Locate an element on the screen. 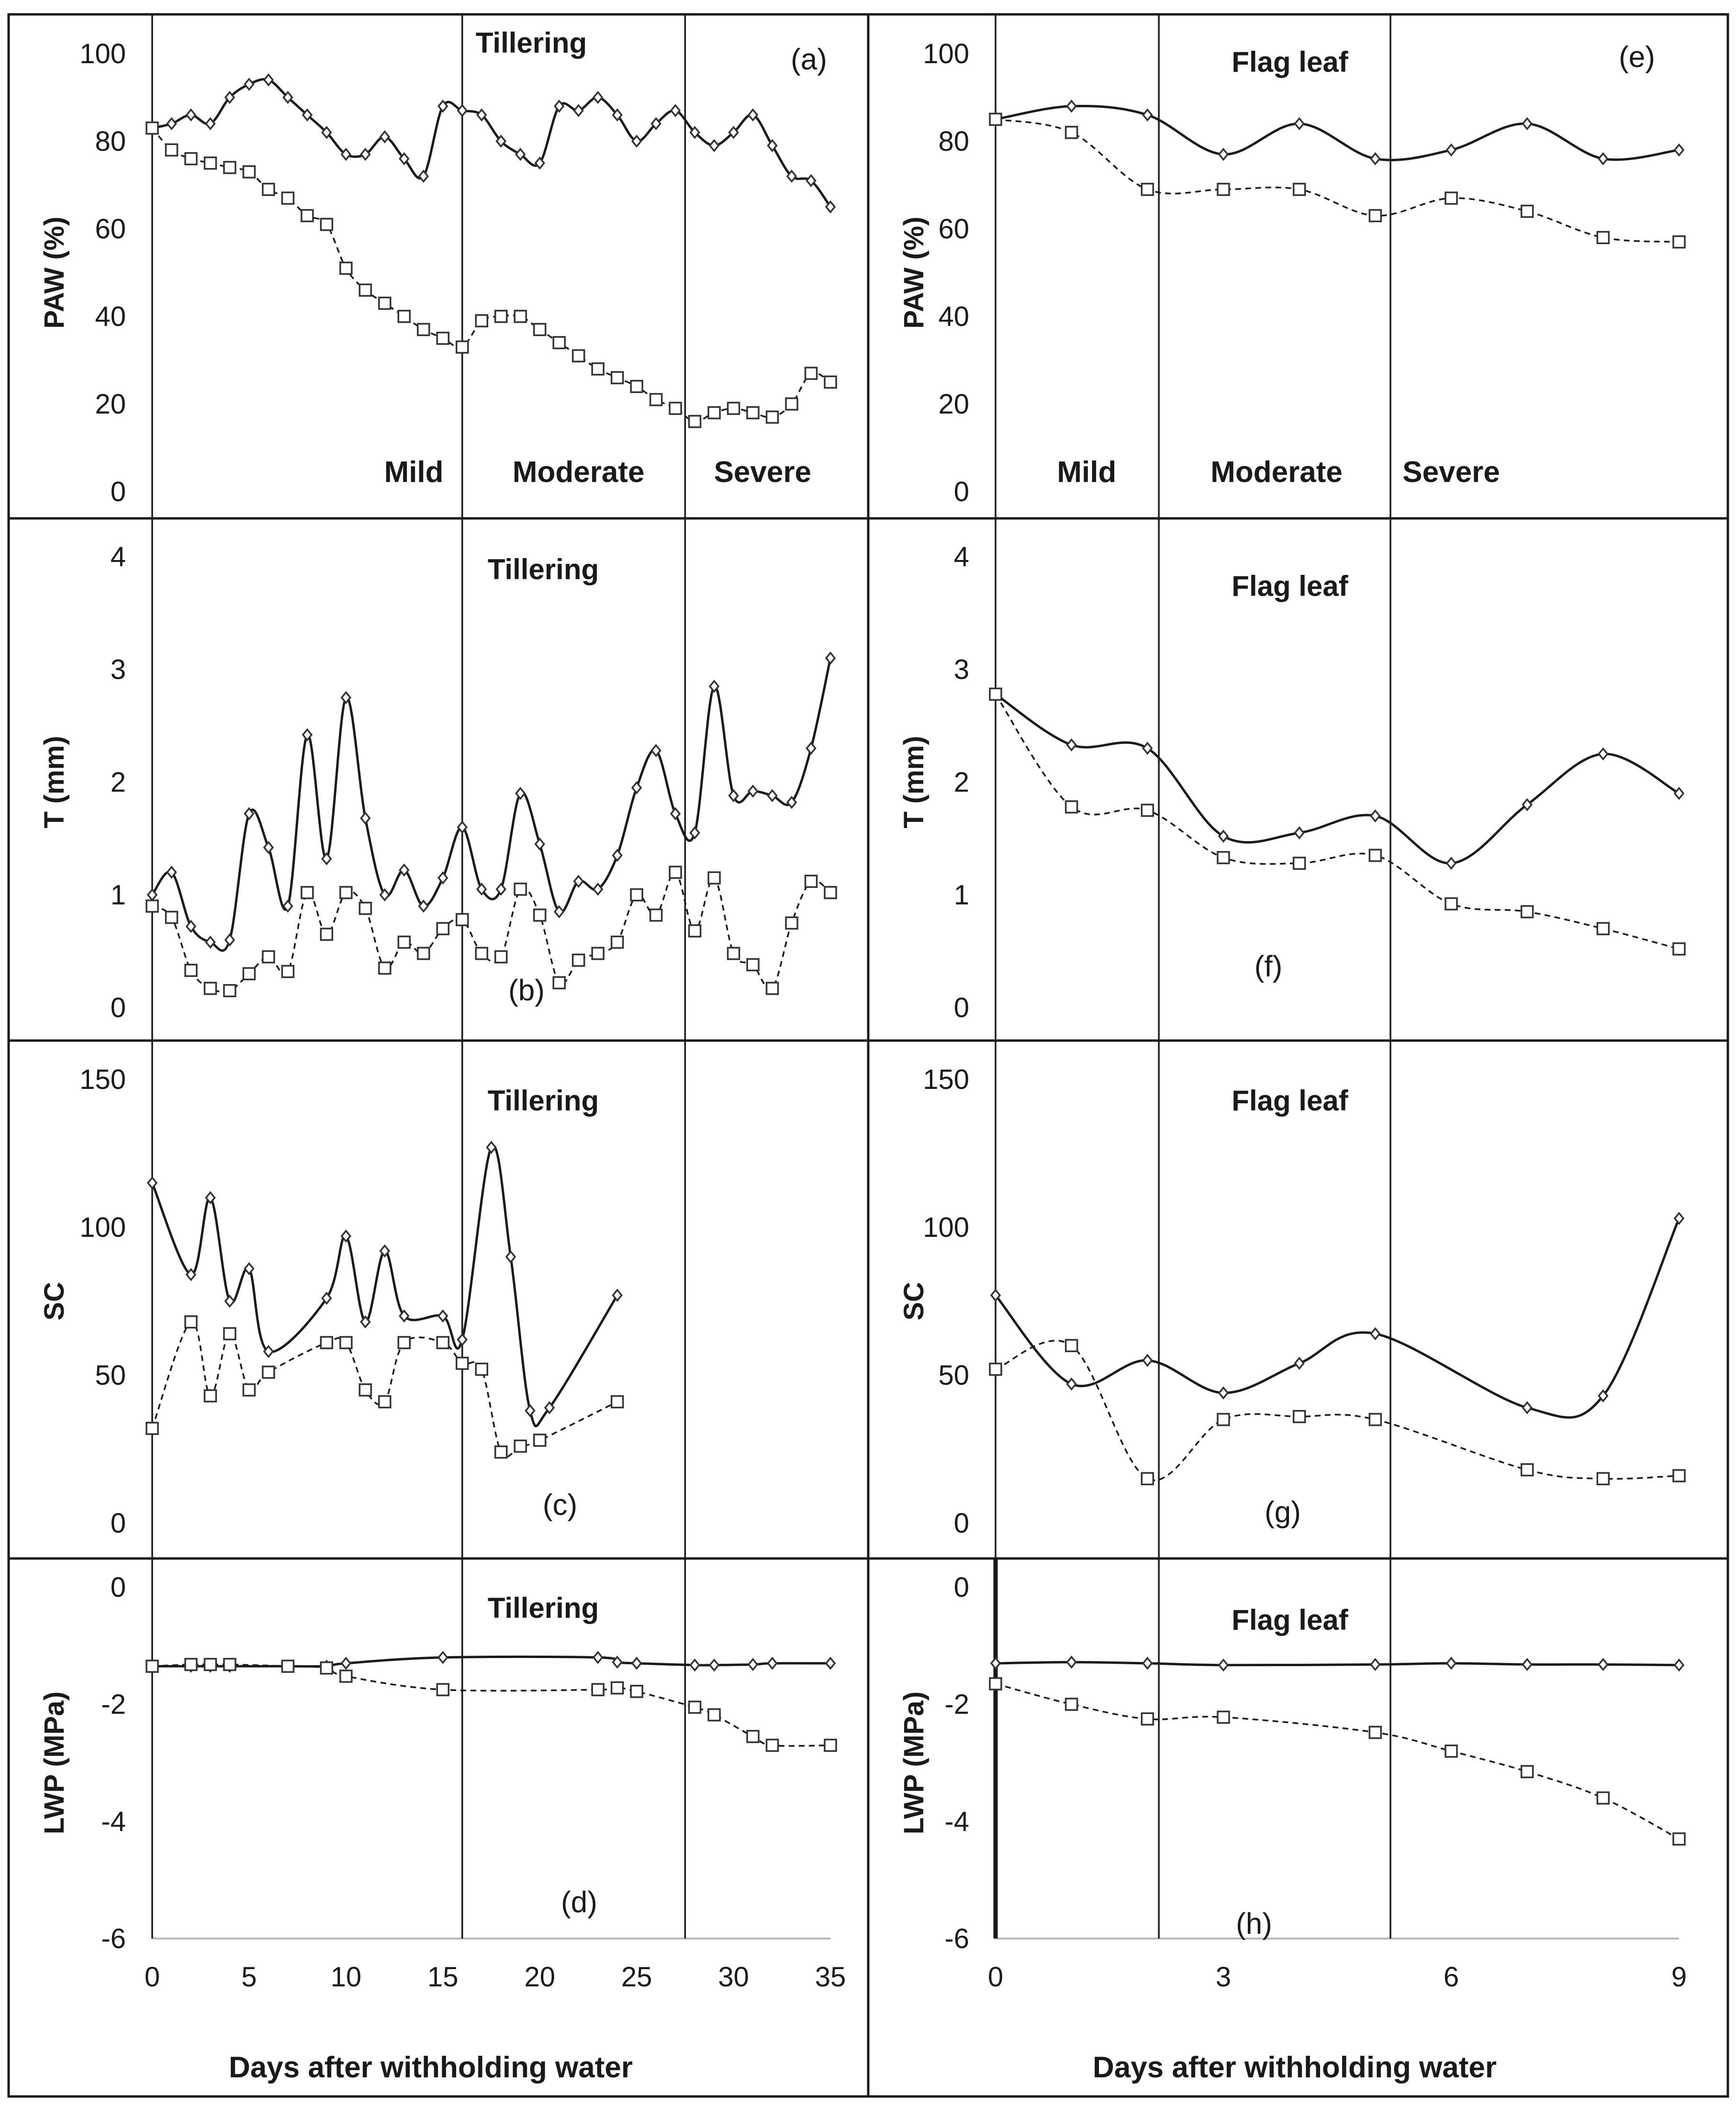 The height and width of the screenshot is (2107, 1736). y-tick-label: 20 is located at coordinates (954, 404).